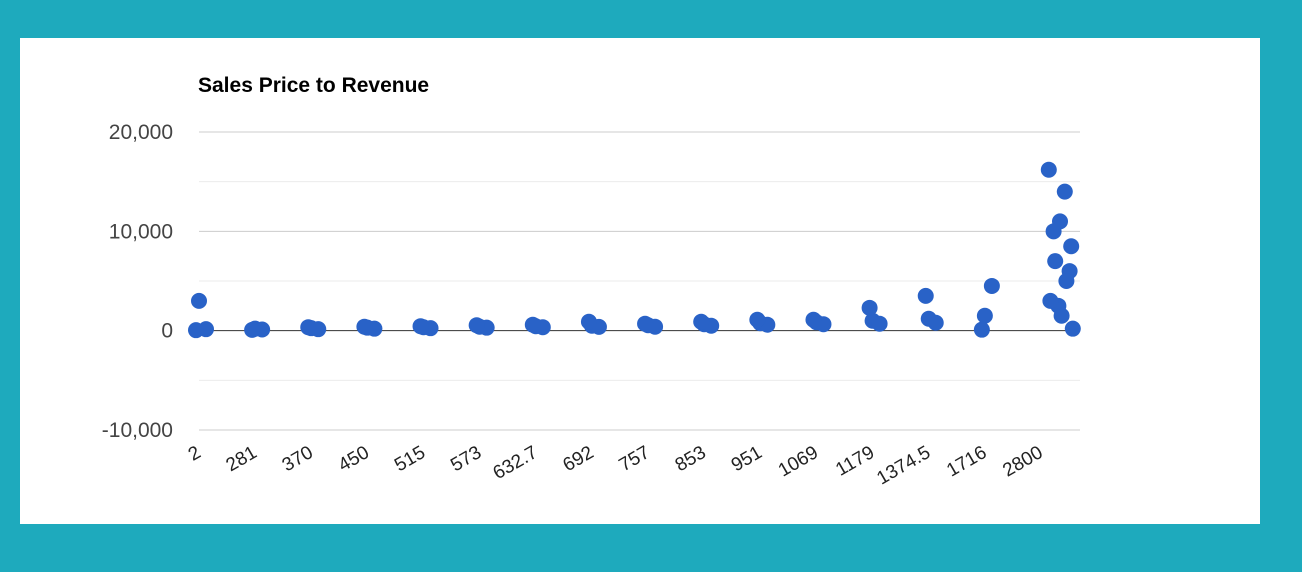 This screenshot has width=1302, height=572. Describe the element at coordinates (167, 331) in the screenshot. I see `y-tick-label: 0` at that location.